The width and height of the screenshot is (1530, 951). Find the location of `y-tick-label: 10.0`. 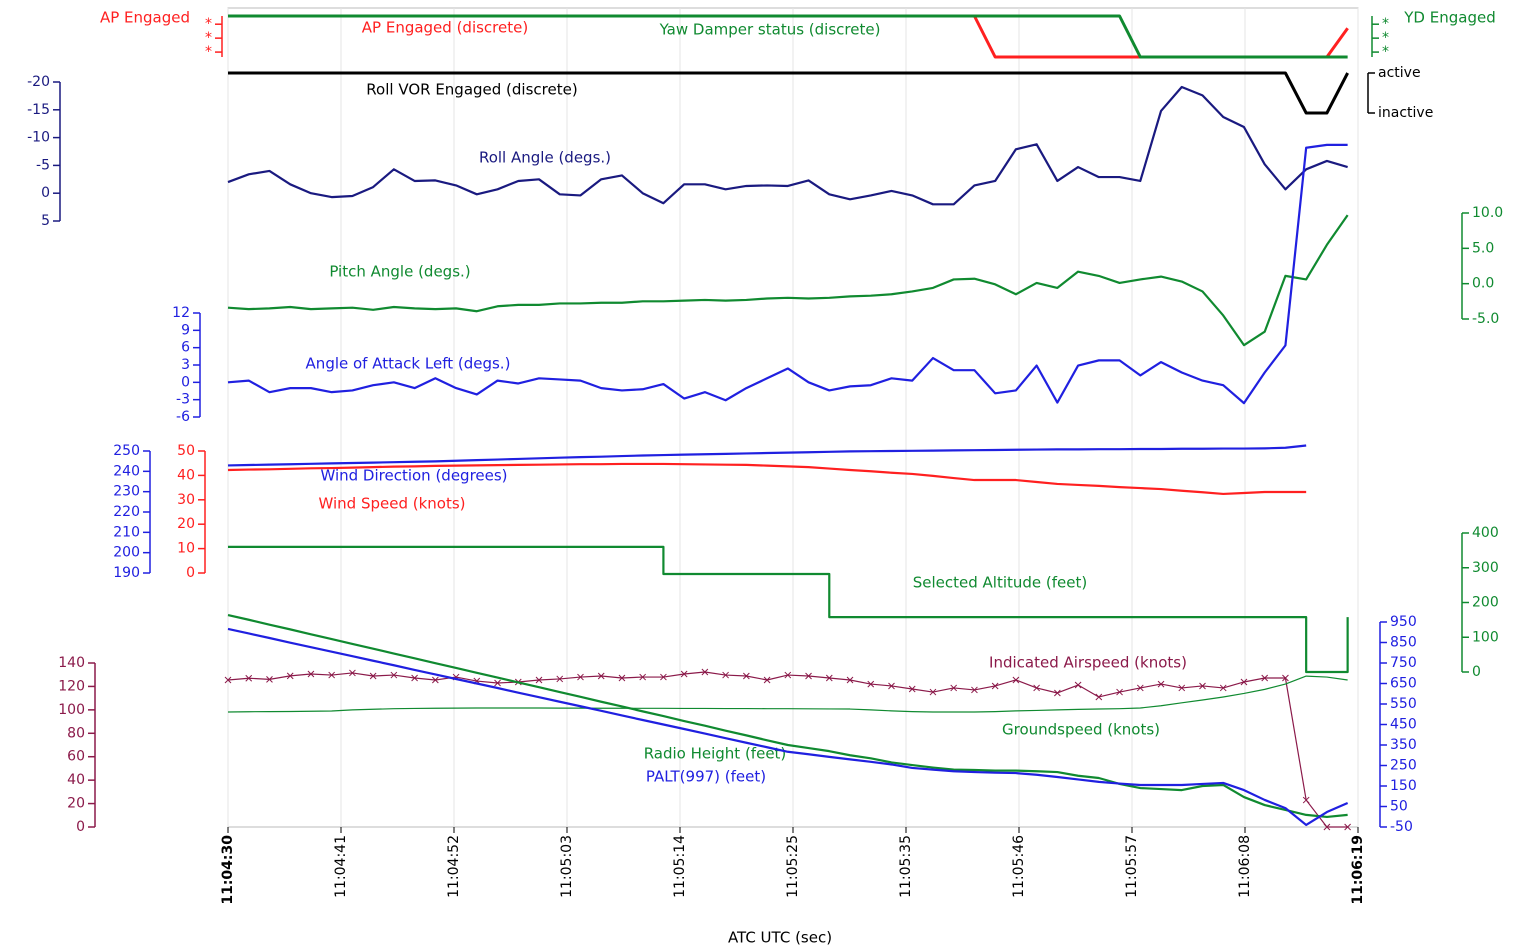

y-tick-label: 10.0 is located at coordinates (1487, 213).